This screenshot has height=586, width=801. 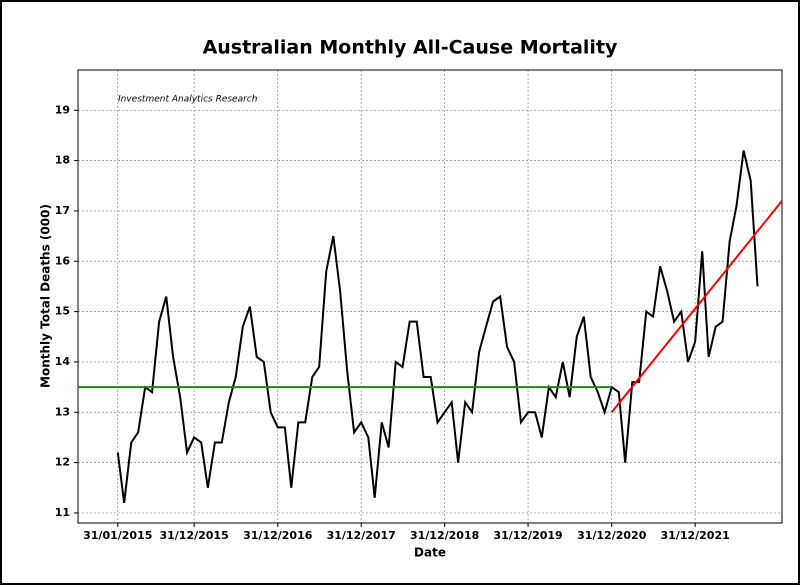 I want to click on y-tick-label: 15, so click(x=62, y=311).